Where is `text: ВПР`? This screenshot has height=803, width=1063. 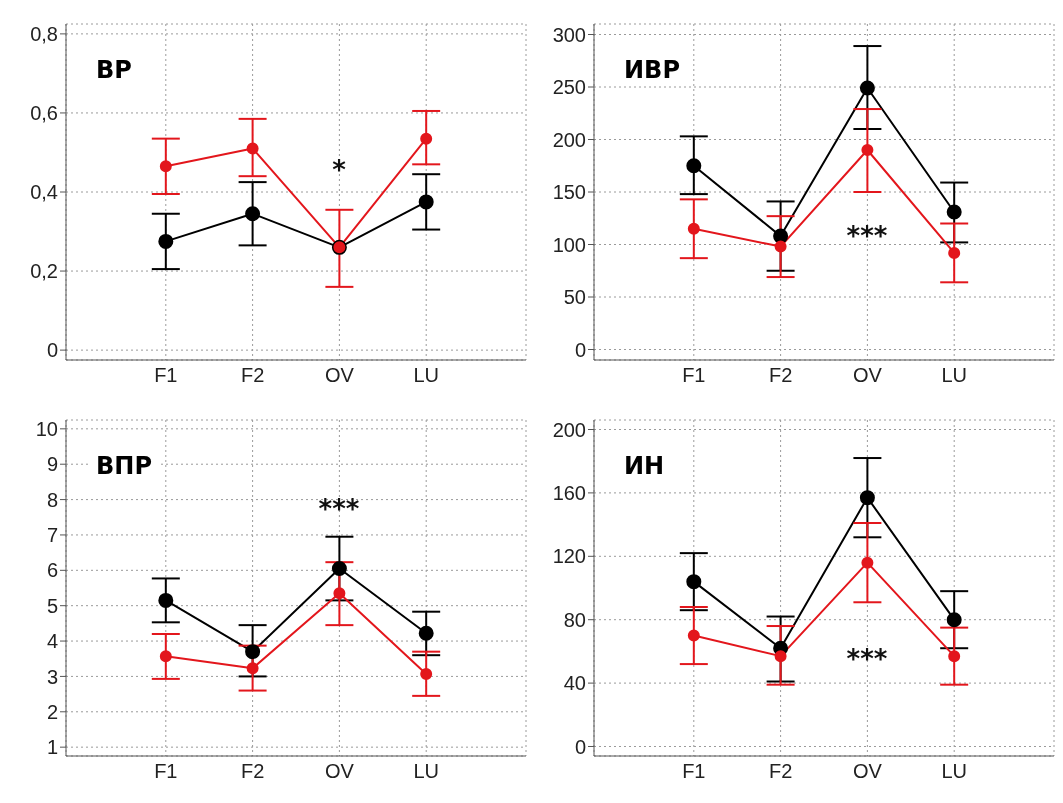
text: ВПР is located at coordinates (124, 466).